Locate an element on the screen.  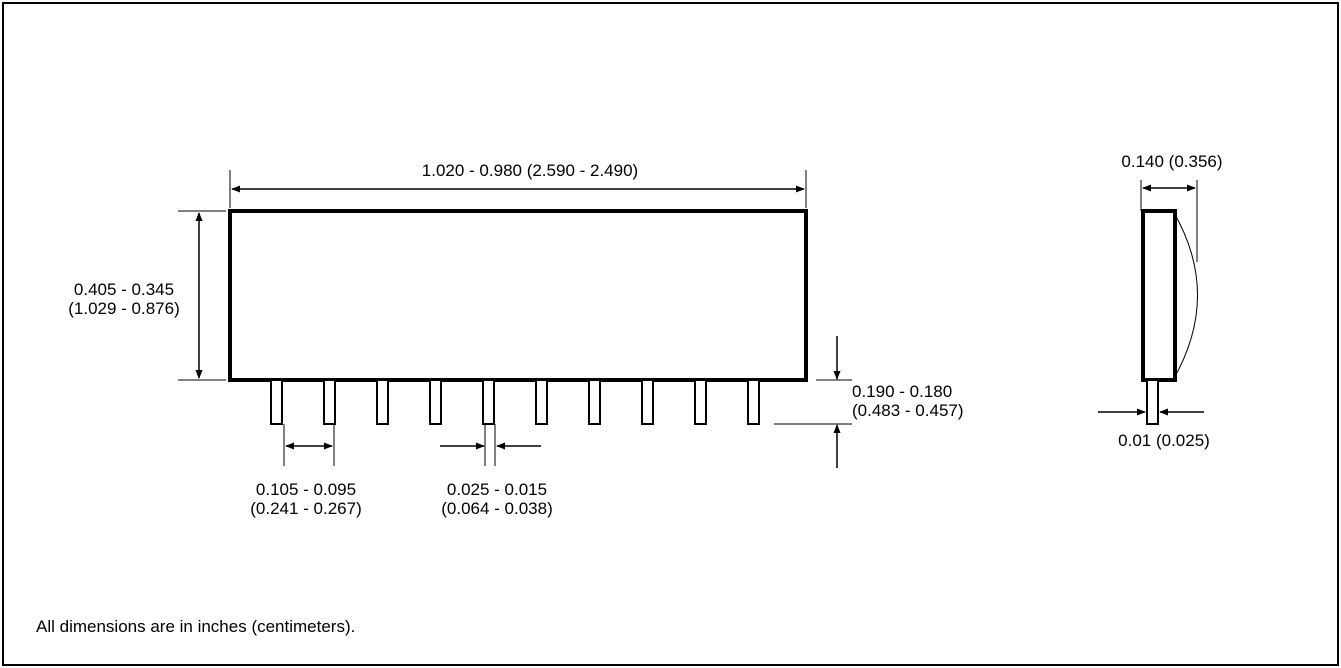
height-label-inches: 0.405 - 0.345 is located at coordinates (124, 289).